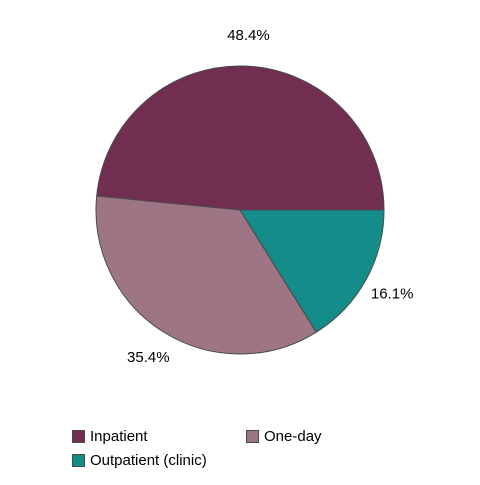 The height and width of the screenshot is (485, 480). What do you see at coordinates (78, 436) in the screenshot?
I see `legend-swatch-inpatient` at bounding box center [78, 436].